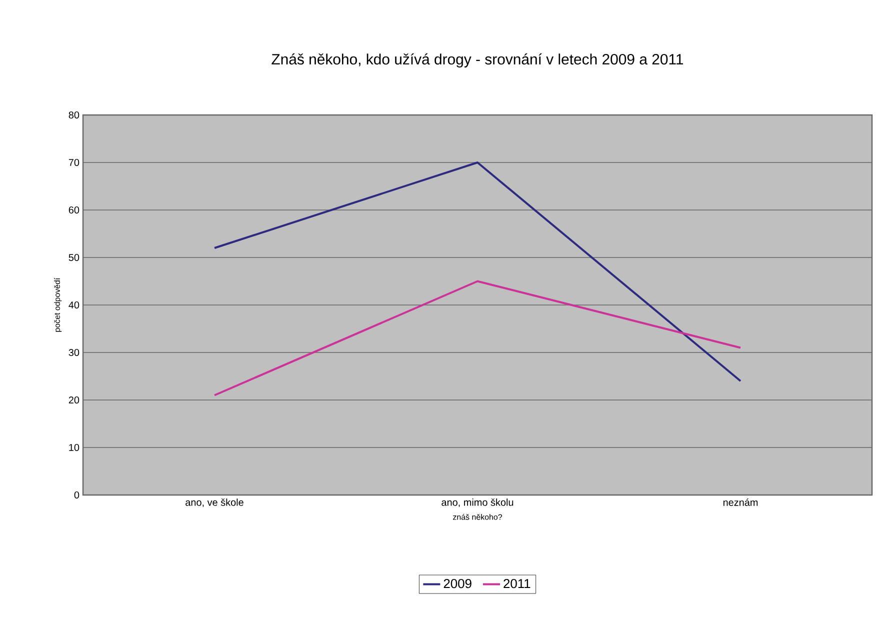 The height and width of the screenshot is (633, 883). Describe the element at coordinates (740, 502) in the screenshot. I see `x-tick-label: neznám` at that location.